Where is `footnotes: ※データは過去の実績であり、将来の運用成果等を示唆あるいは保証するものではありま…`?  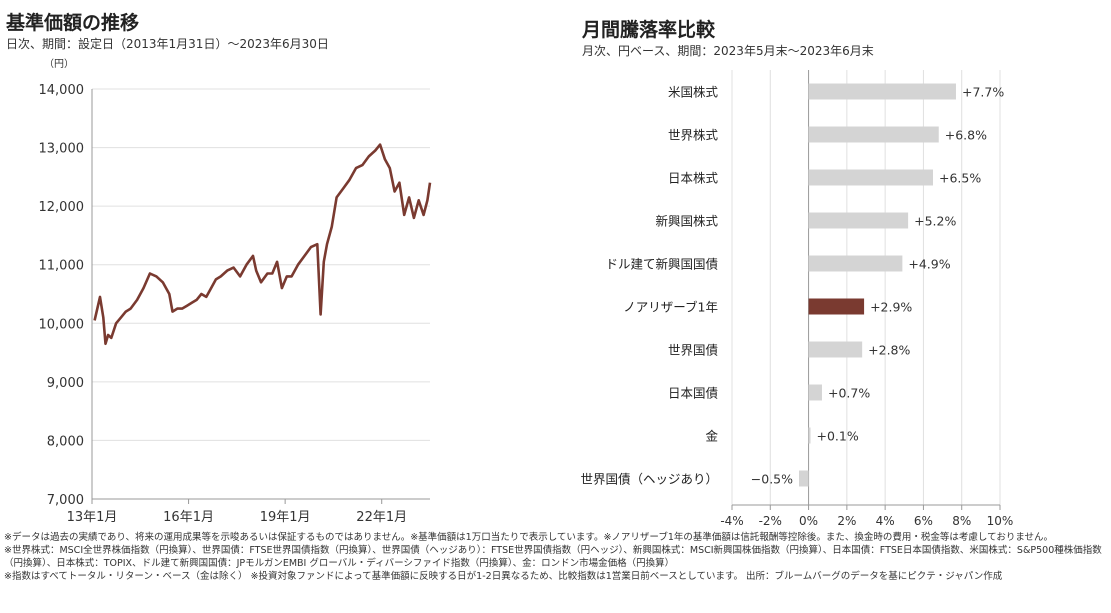 footnotes: ※データは過去の実績であり、将来の運用成果等を示唆あるいは保証するものではありま… is located at coordinates (554, 557).